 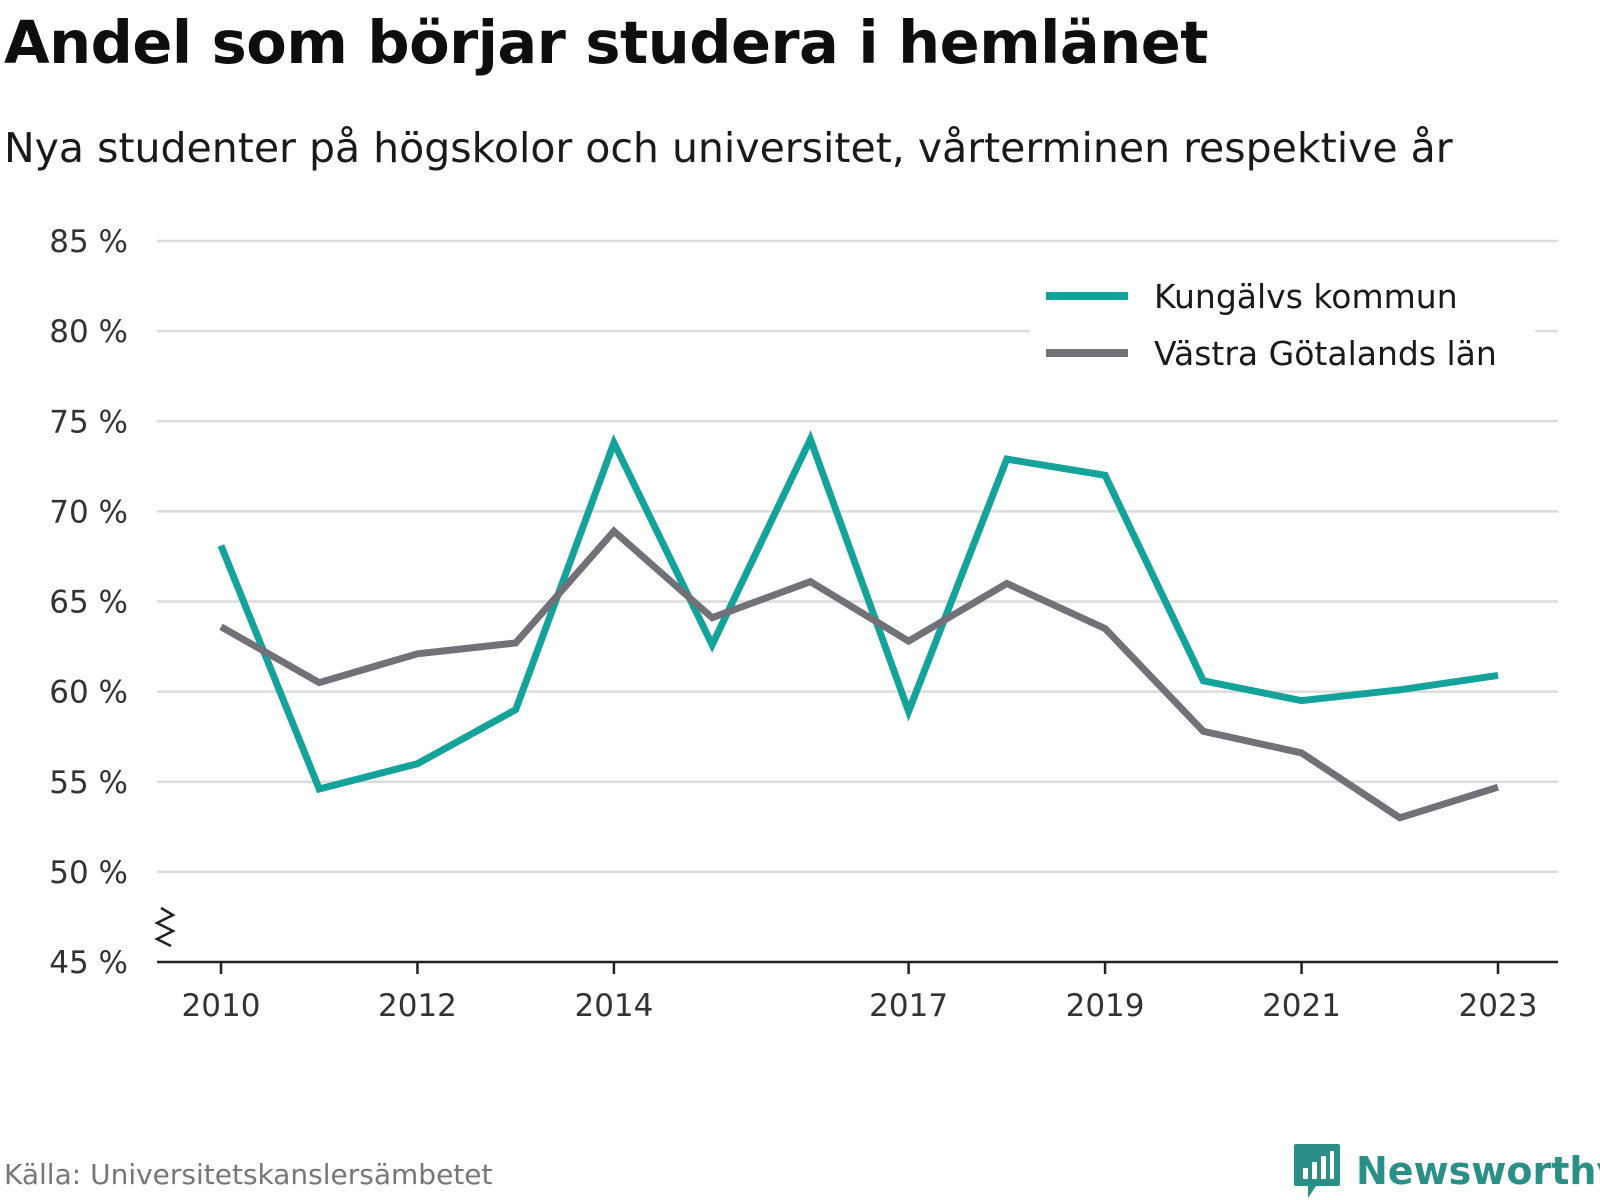 I want to click on y-tick-label: 45 %, so click(x=88, y=963).